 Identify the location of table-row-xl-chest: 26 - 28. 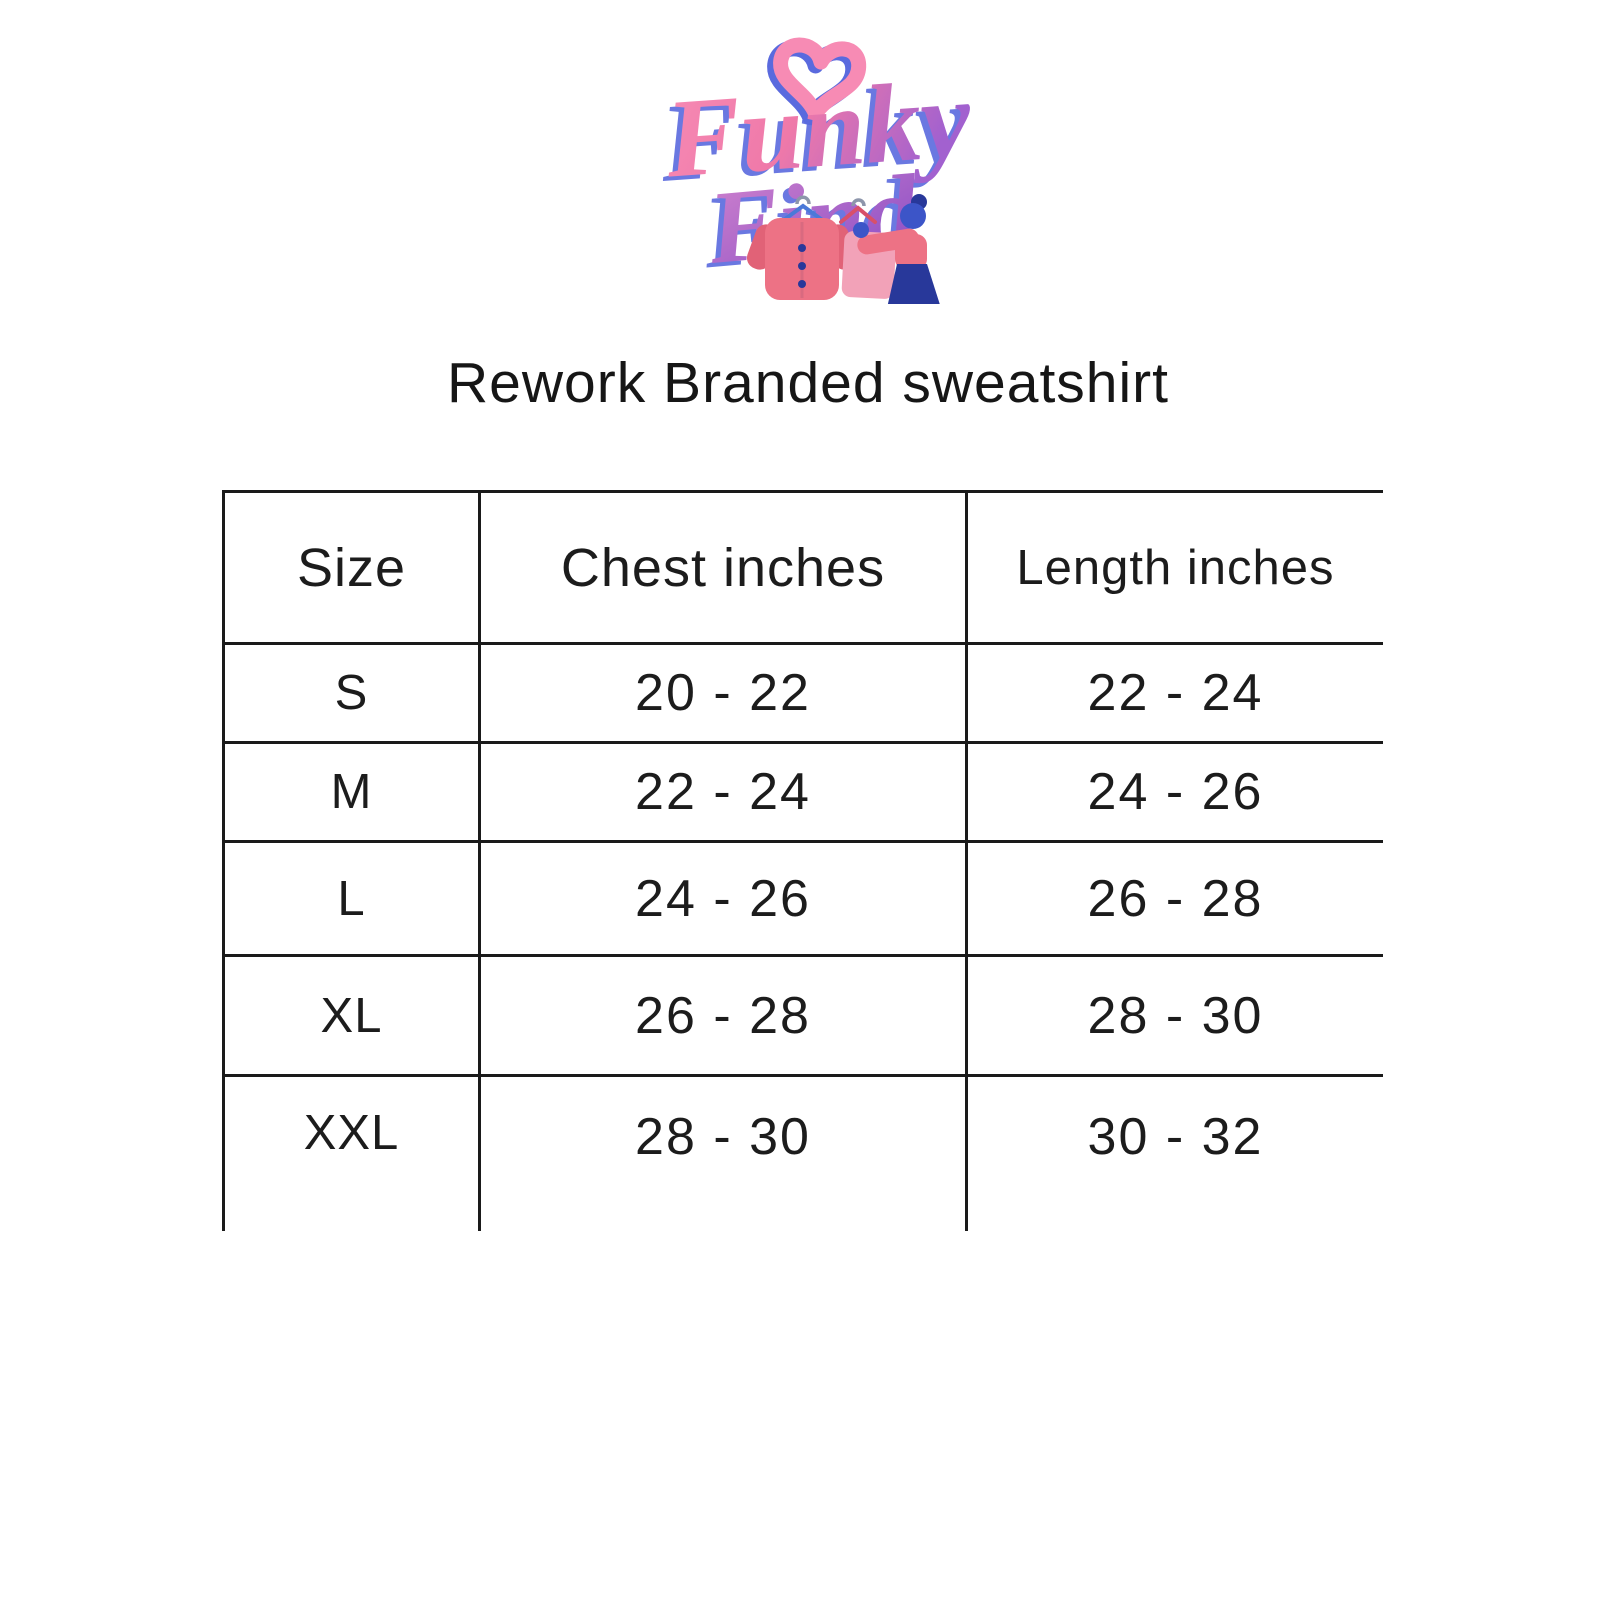
(724, 1017).